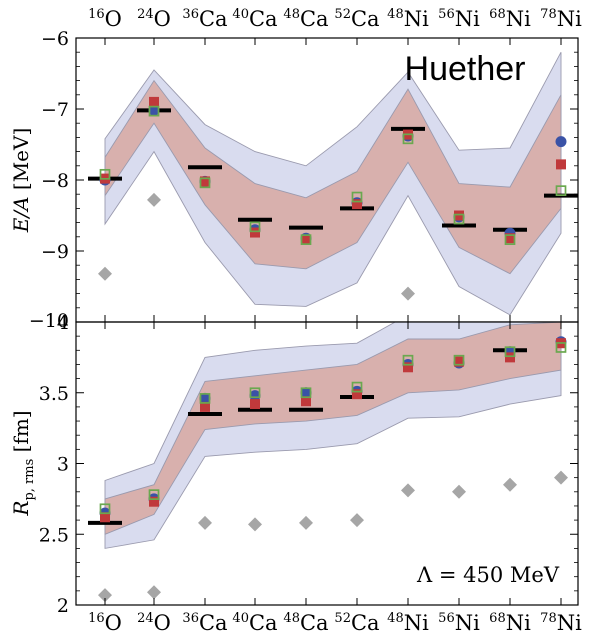  Describe the element at coordinates (63, 606) in the screenshot. I see `y-tick-label: 2` at that location.